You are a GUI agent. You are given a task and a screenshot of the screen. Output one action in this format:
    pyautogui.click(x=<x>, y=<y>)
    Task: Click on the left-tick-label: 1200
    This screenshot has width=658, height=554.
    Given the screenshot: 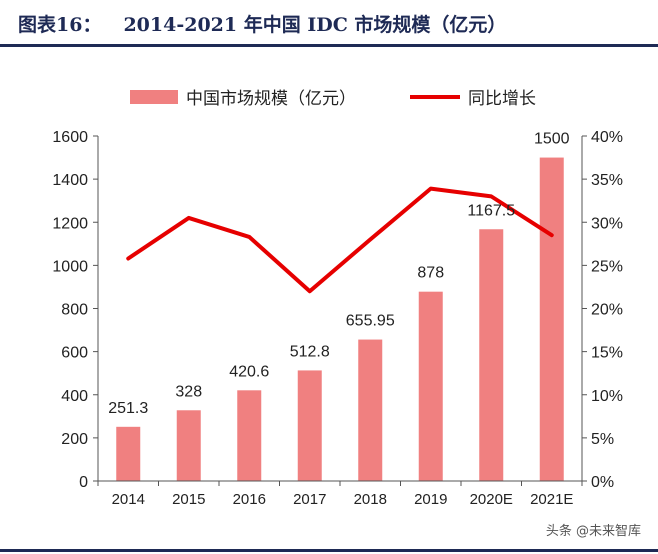 What is the action you would take?
    pyautogui.click(x=70, y=223)
    